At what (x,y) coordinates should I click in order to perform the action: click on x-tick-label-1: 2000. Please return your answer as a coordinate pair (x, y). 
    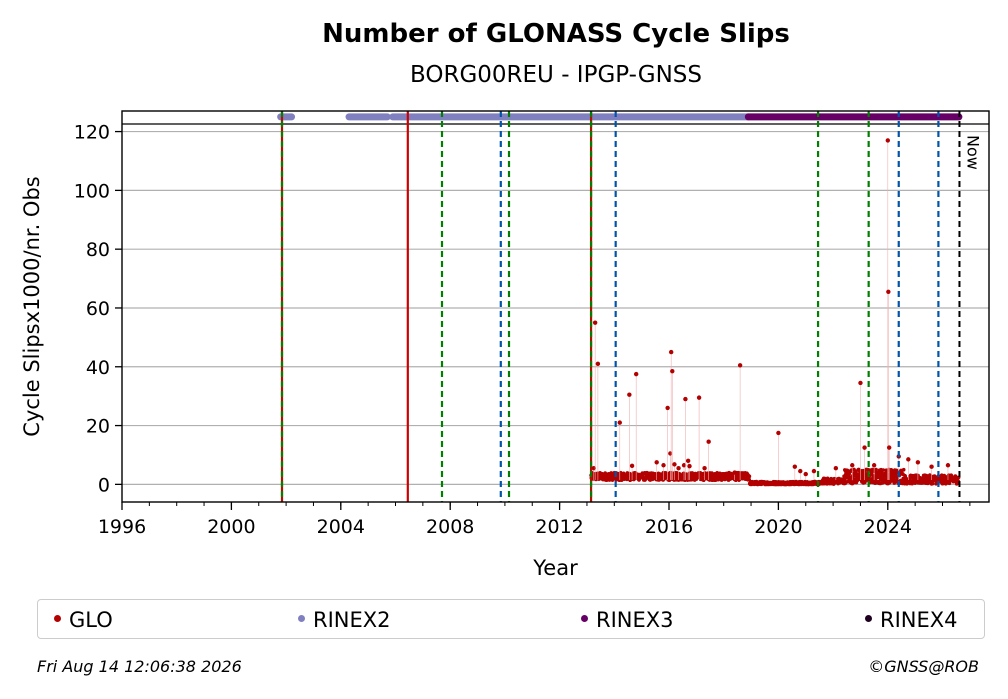
    Looking at the image, I should click on (231, 527).